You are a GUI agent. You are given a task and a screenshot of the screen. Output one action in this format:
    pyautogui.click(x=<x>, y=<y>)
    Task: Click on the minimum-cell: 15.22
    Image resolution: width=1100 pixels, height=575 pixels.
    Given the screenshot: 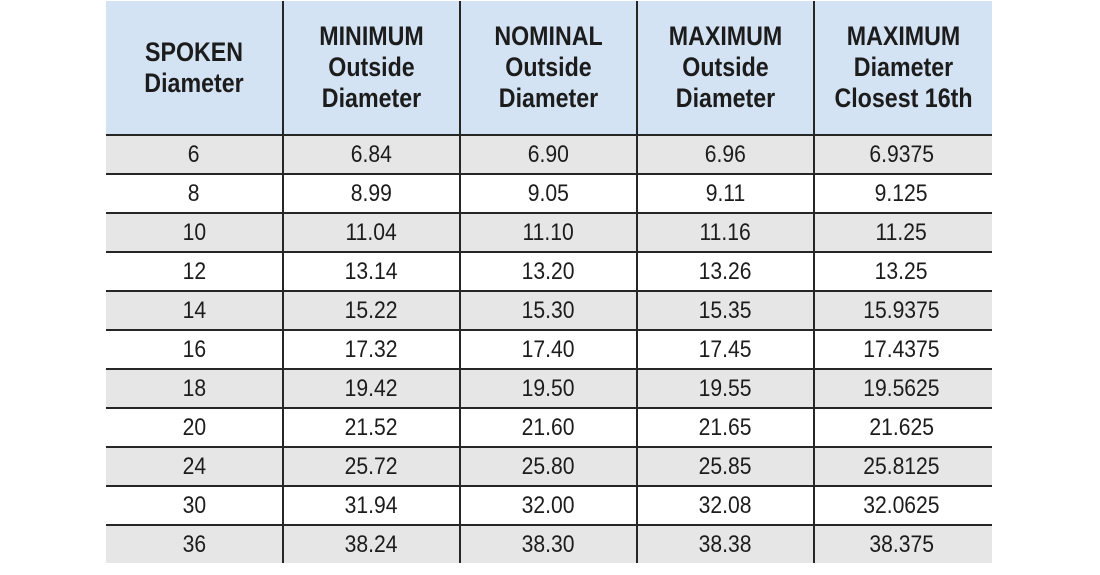 What is the action you would take?
    pyautogui.click(x=372, y=311)
    